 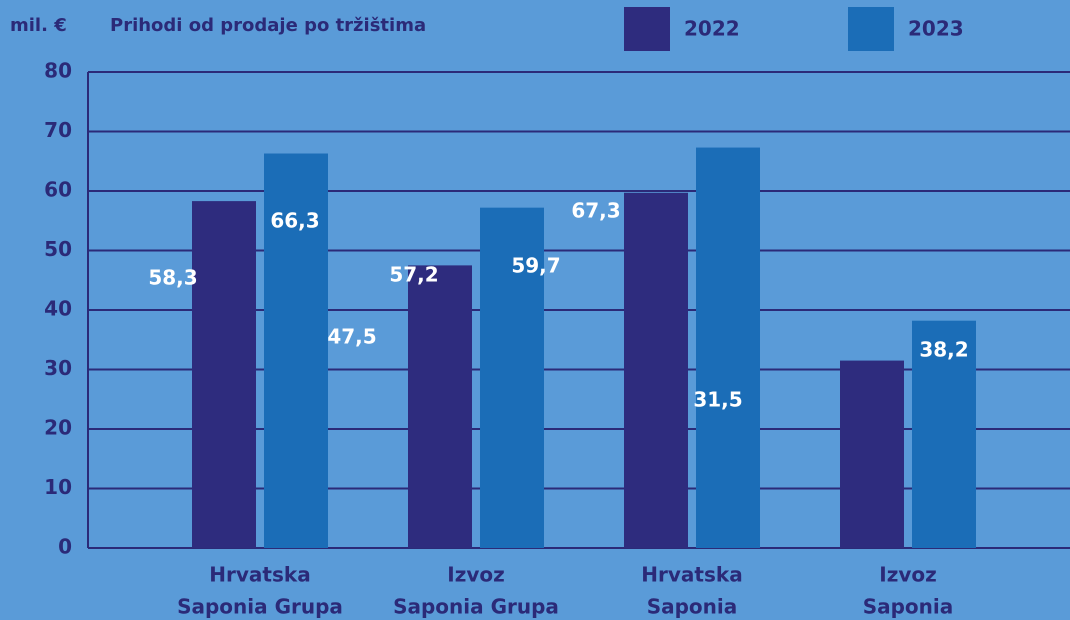 I want to click on data-label: 31,5, so click(x=717, y=400).